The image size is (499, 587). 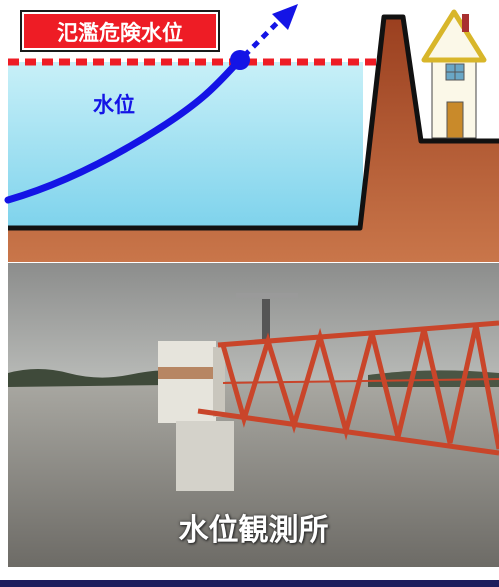 What do you see at coordinates (114, 105) in the screenshot?
I see `water-level-label: 水位` at bounding box center [114, 105].